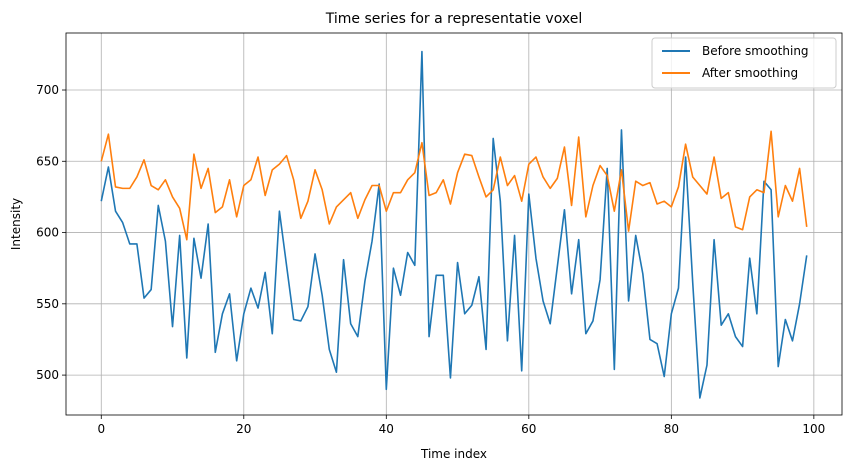 The height and width of the screenshot is (475, 850). I want to click on y-axis-label: Intensity, so click(16, 224).